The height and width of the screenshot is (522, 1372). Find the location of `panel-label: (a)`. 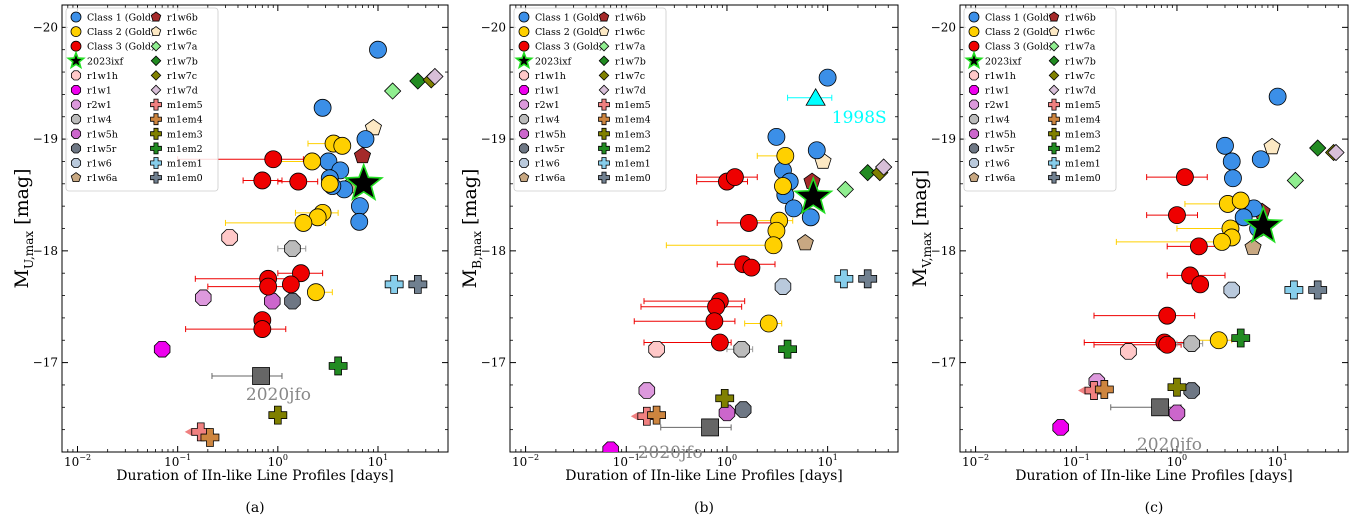

panel-label: (a) is located at coordinates (254, 508).